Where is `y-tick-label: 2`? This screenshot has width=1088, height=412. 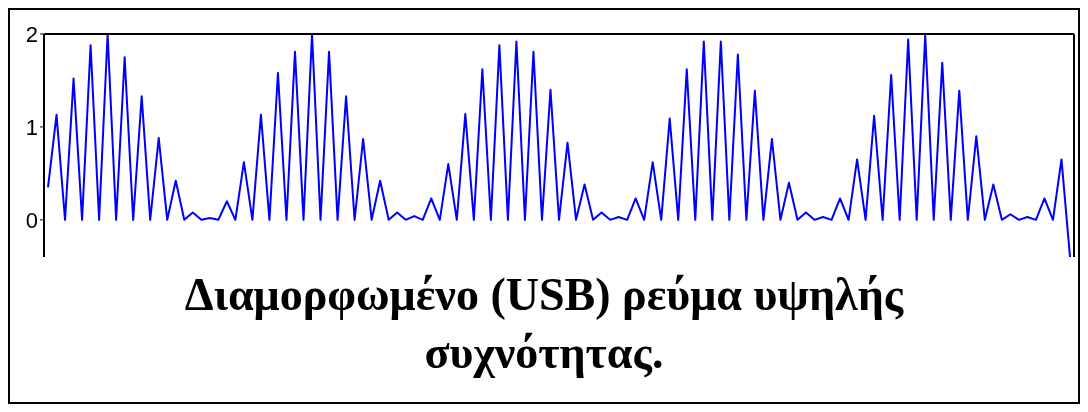 y-tick-label: 2 is located at coordinates (31, 34).